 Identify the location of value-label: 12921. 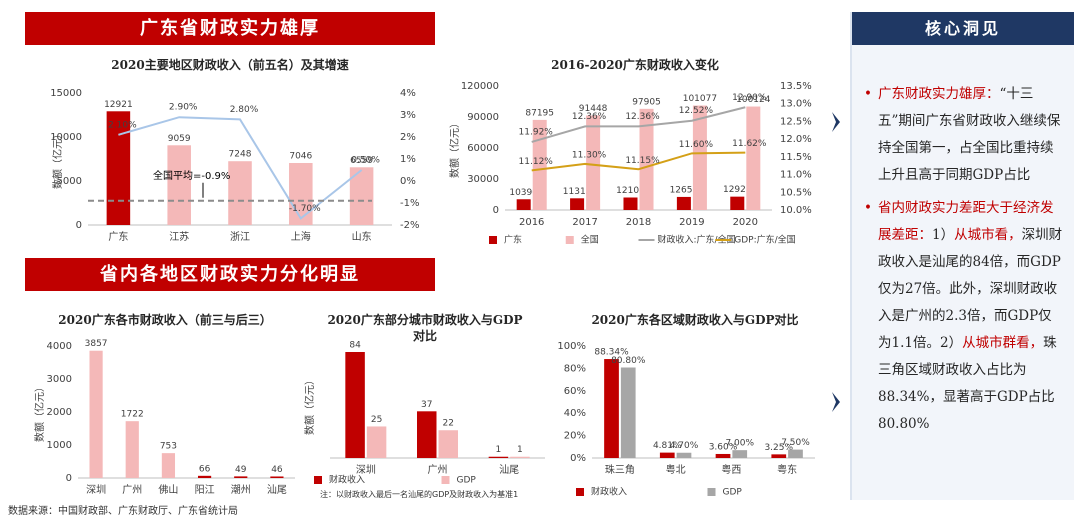
(118, 105).